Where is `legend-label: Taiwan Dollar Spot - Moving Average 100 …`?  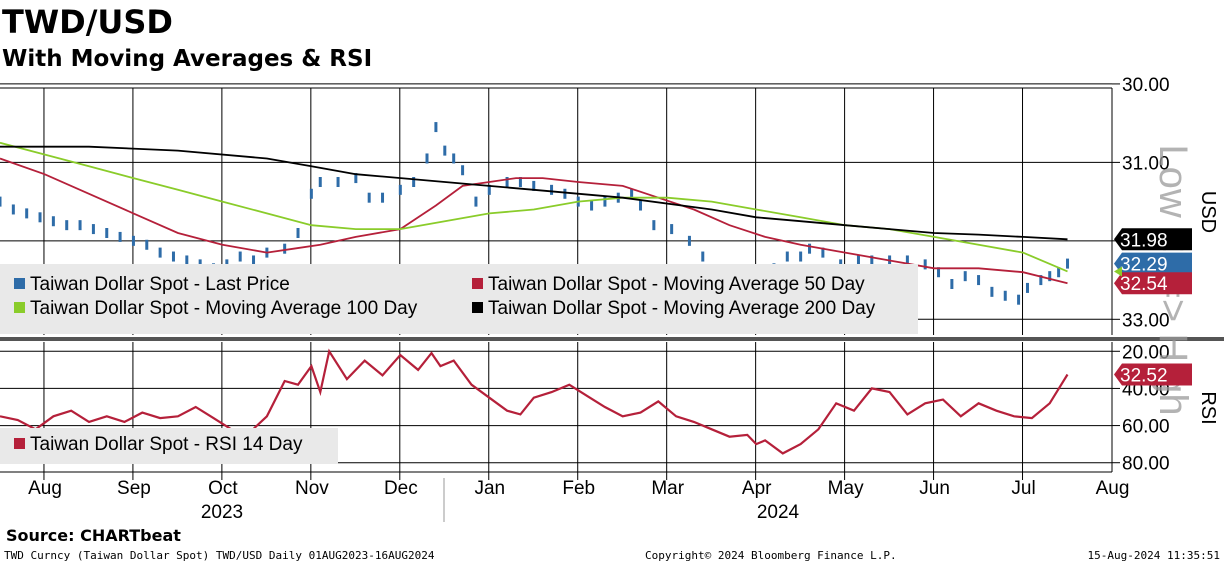
legend-label: Taiwan Dollar Spot - Moving Average 100 … is located at coordinates (224, 308).